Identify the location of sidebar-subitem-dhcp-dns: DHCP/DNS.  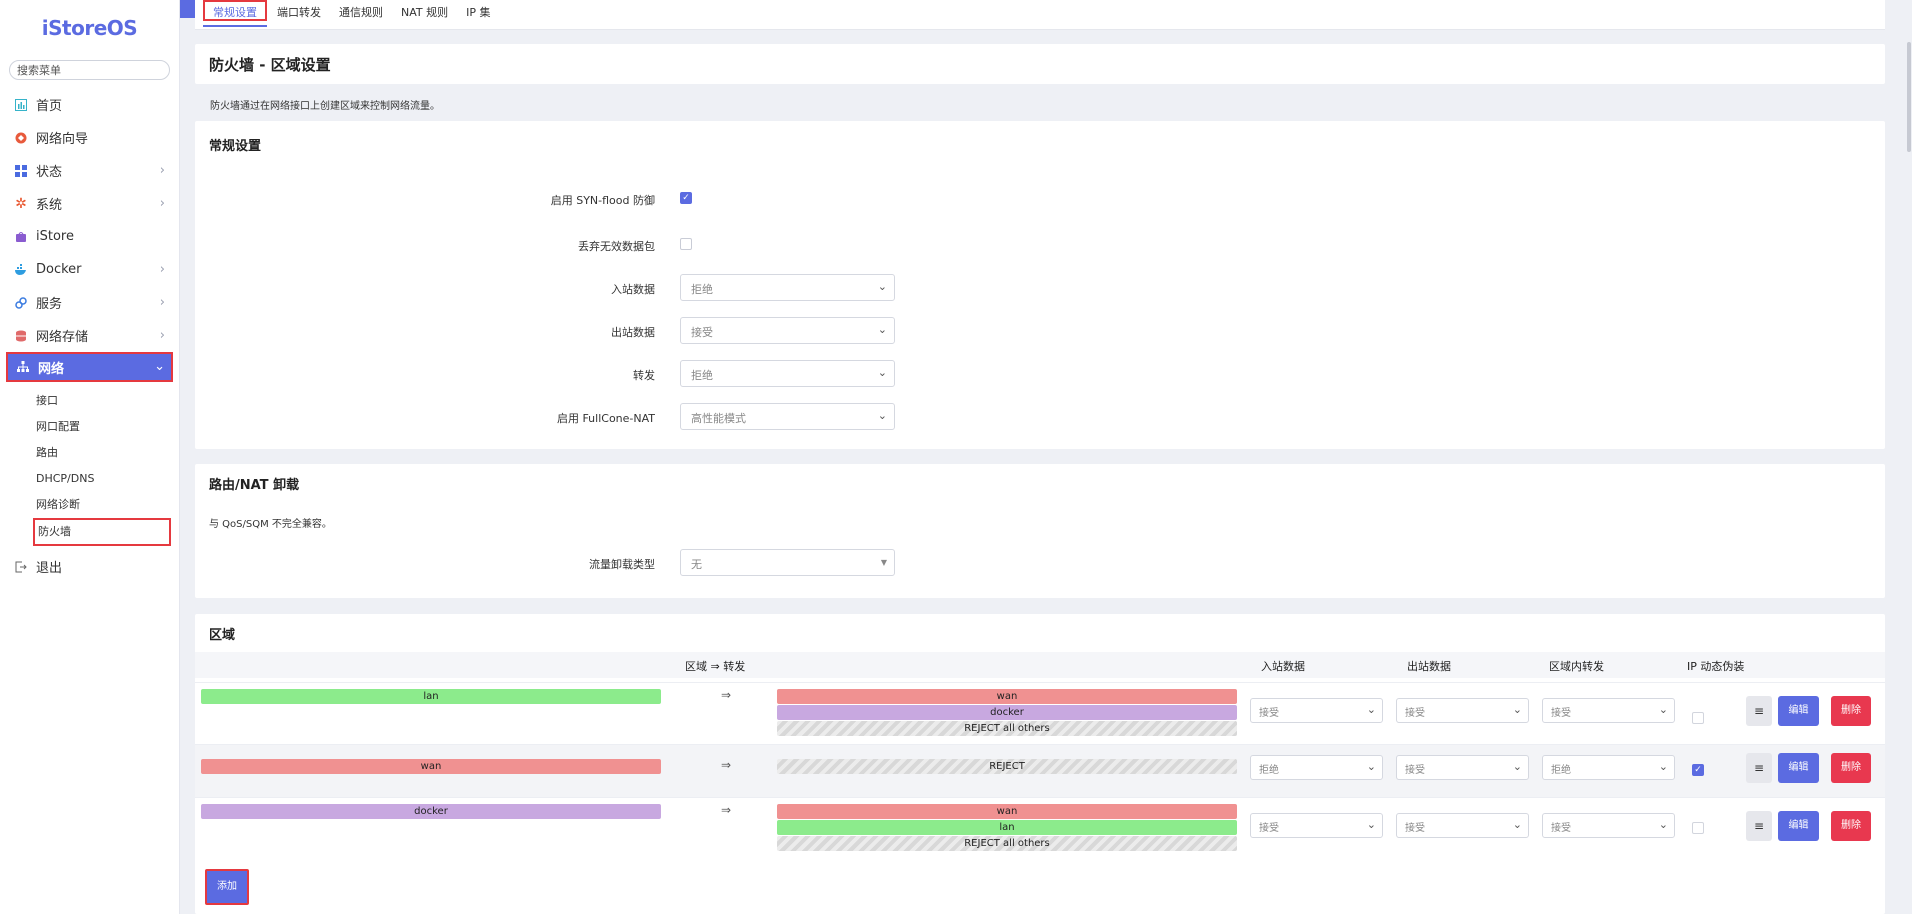
(65, 478).